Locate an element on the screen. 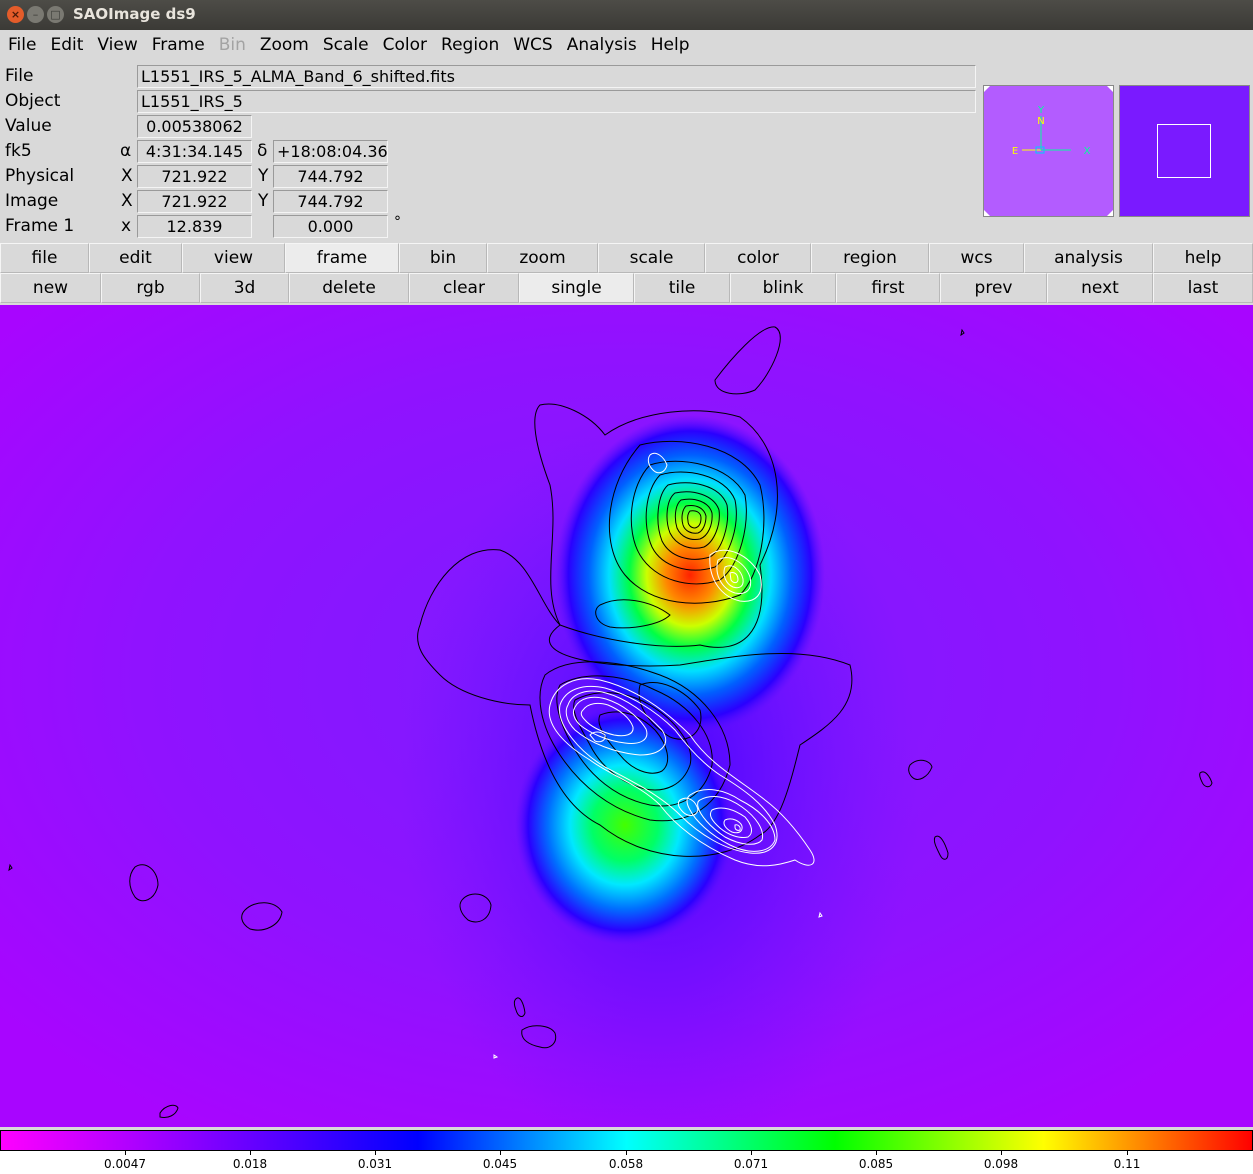  panner-east-label: E is located at coordinates (1015, 151).